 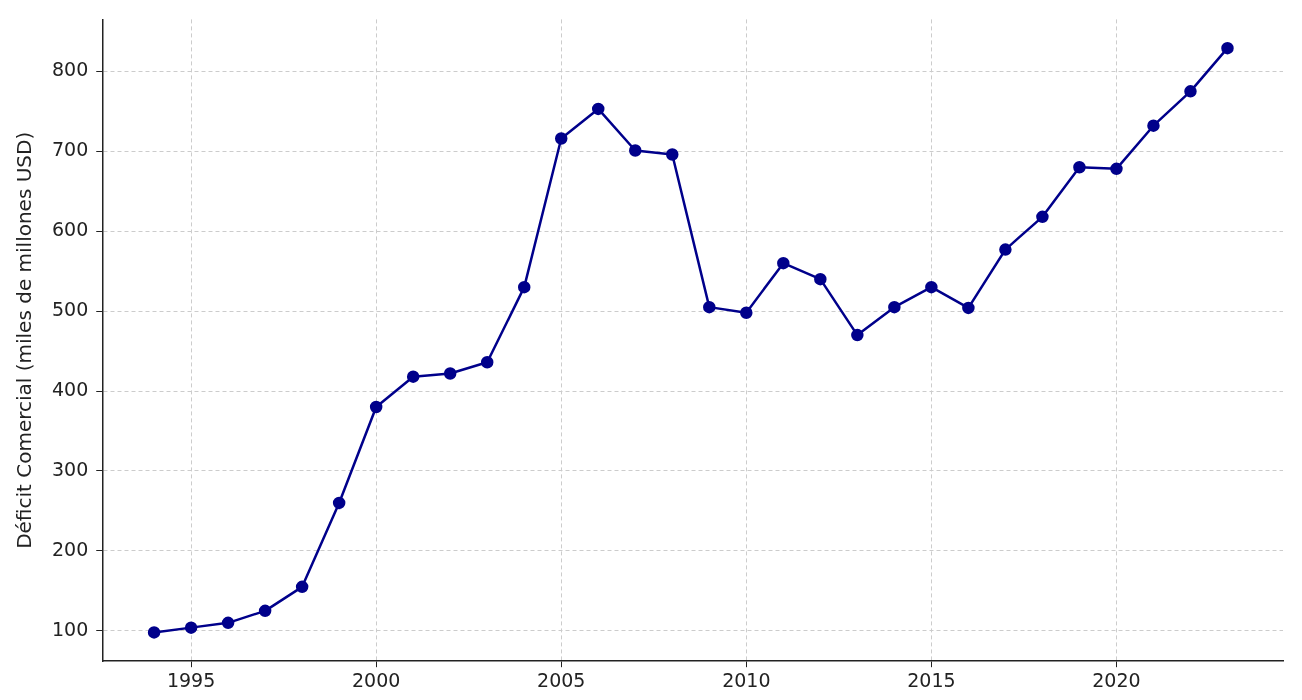 I want to click on y-tick-label: 800, so click(x=70, y=69).